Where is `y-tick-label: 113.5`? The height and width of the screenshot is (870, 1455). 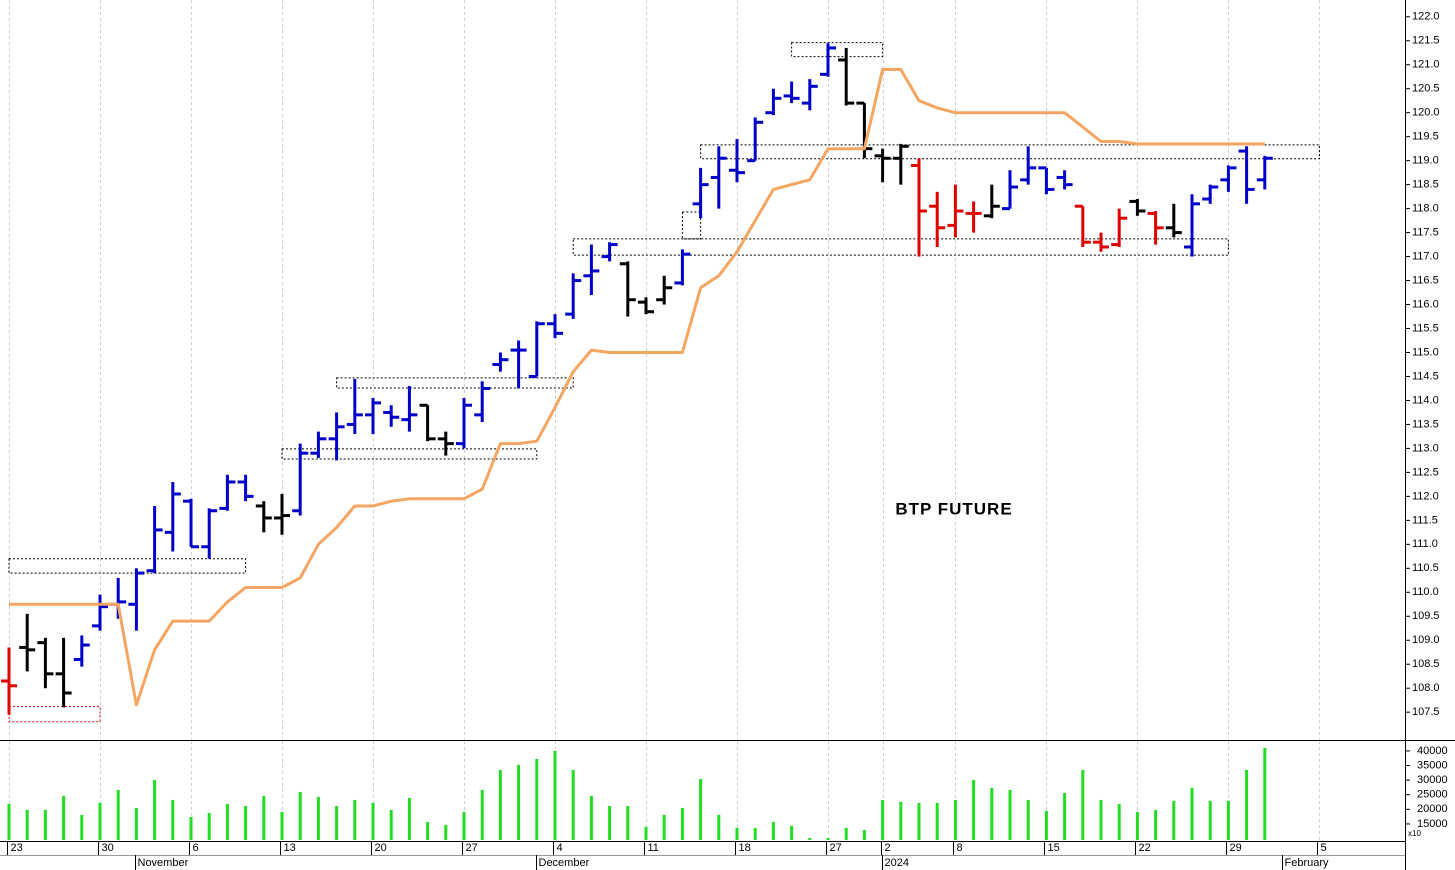
y-tick-label: 113.5 is located at coordinates (1425, 424).